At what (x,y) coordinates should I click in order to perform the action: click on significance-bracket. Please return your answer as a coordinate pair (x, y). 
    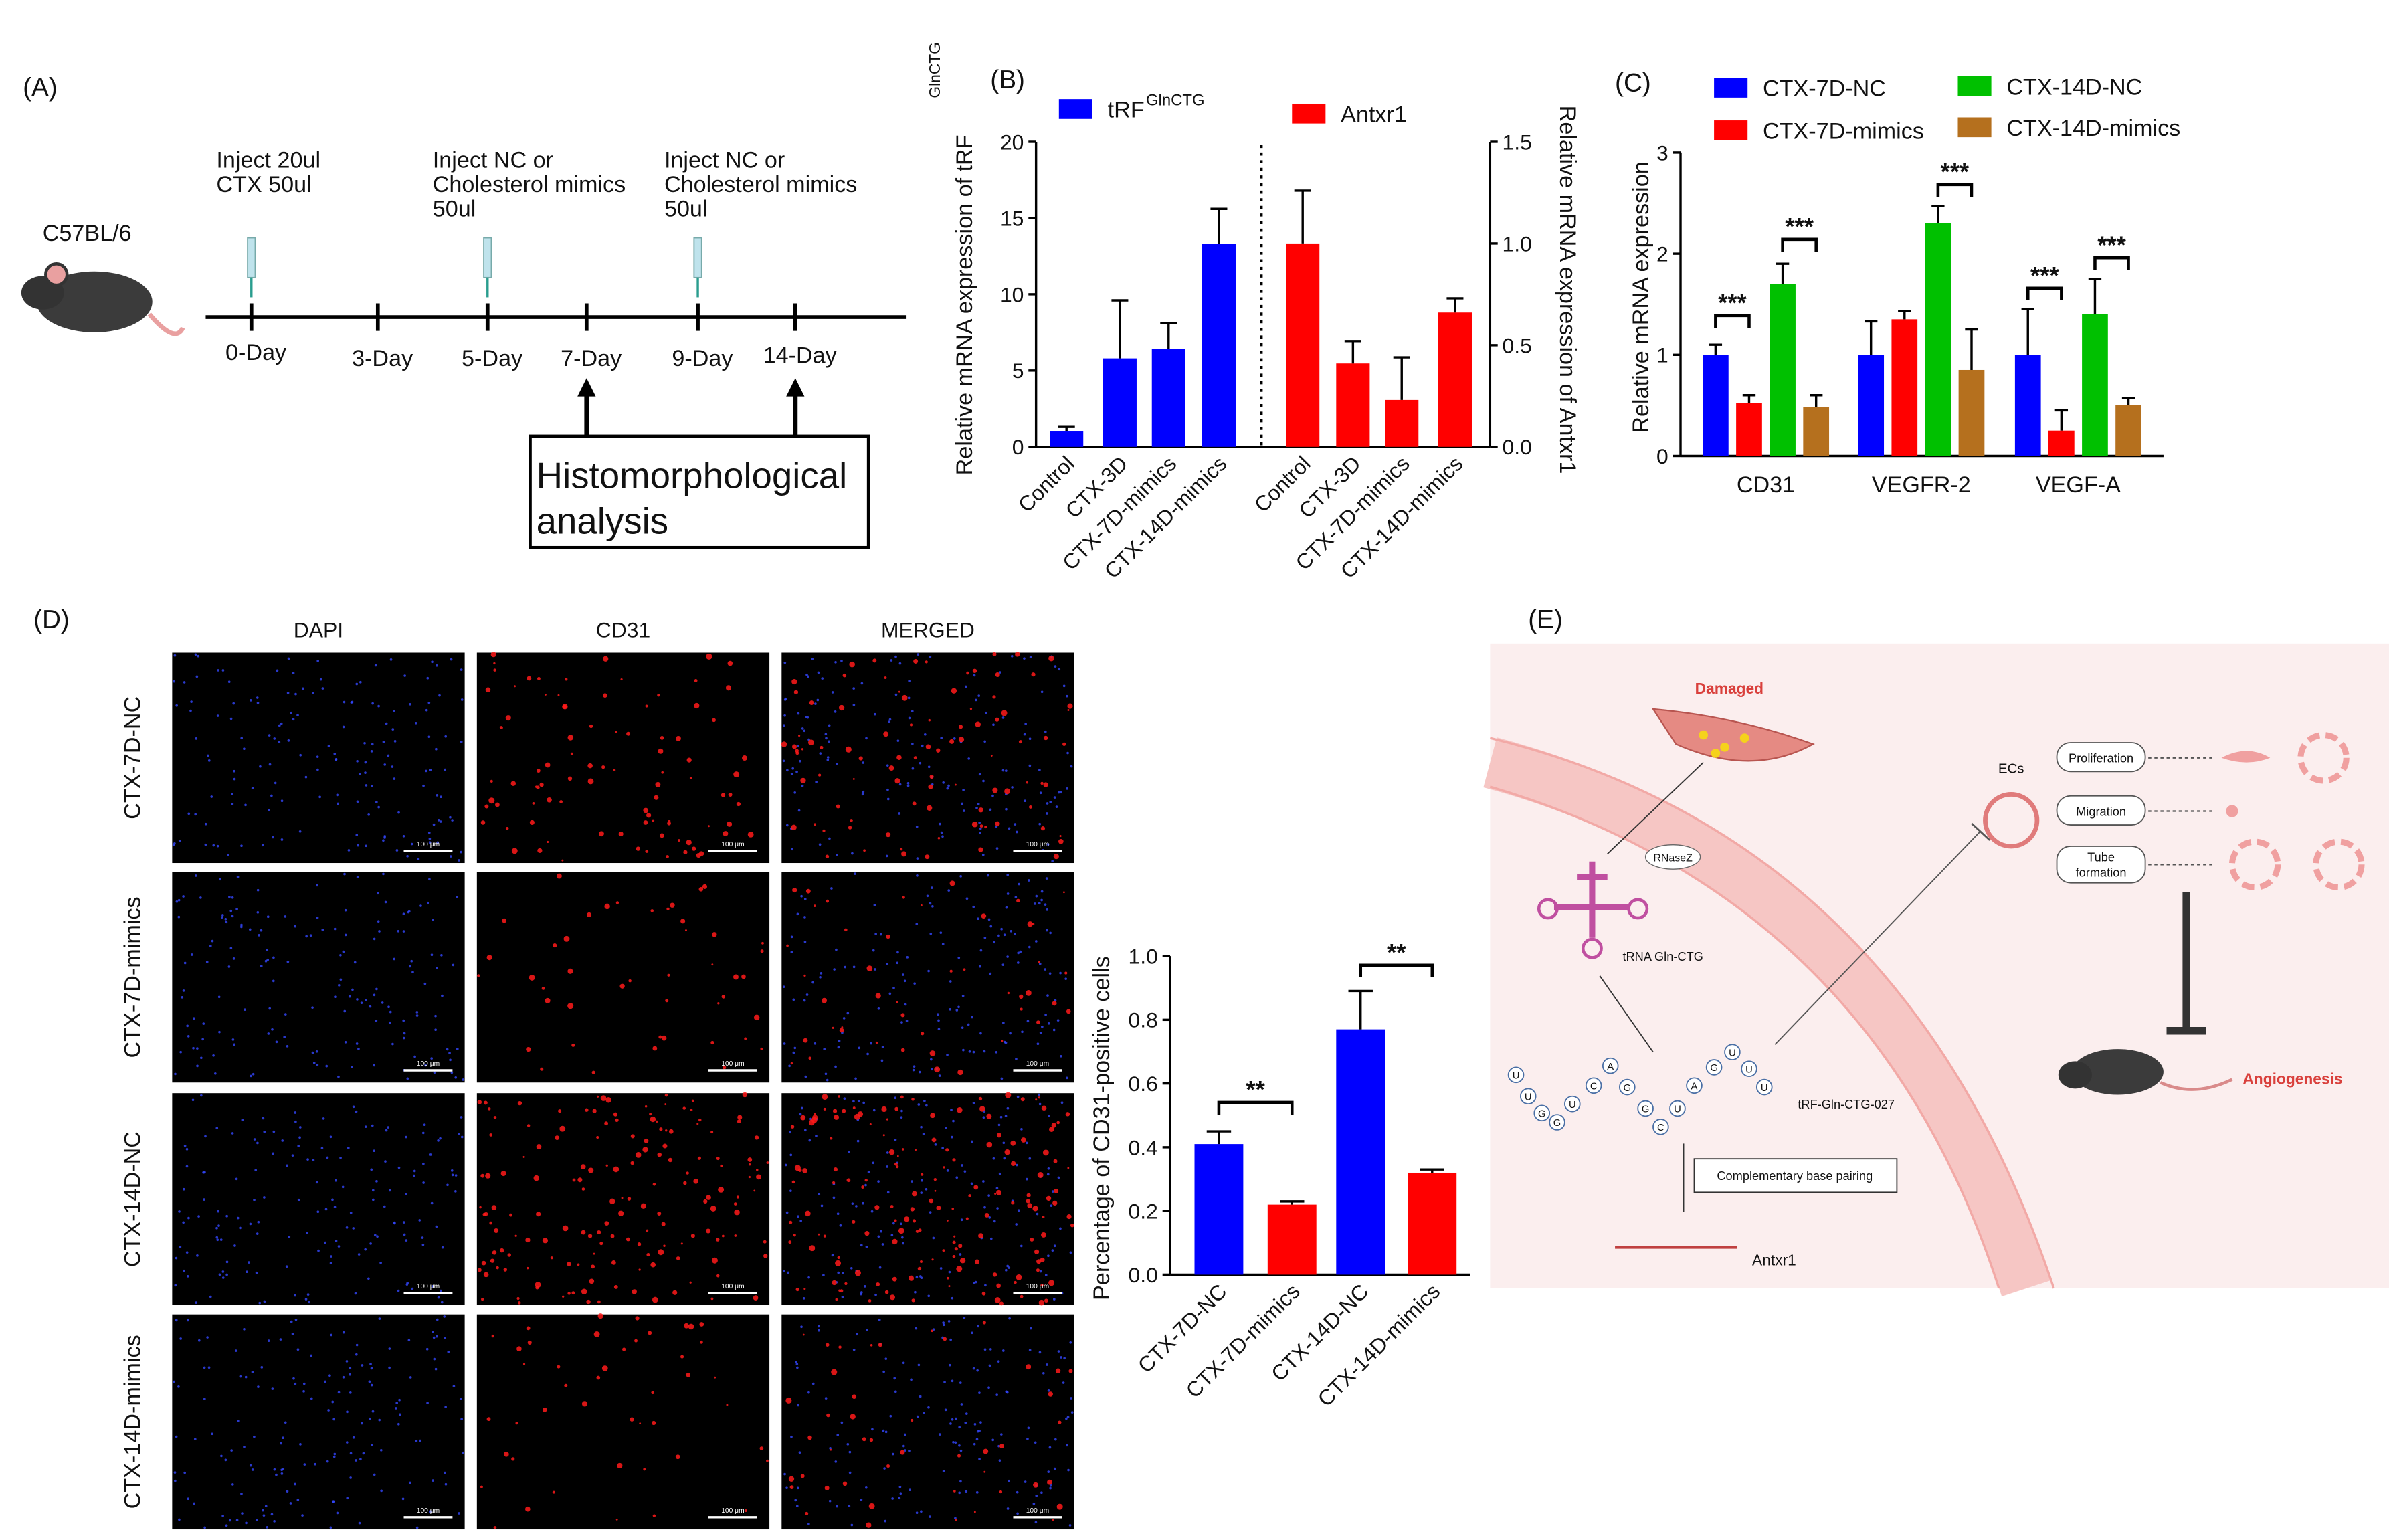
    Looking at the image, I should click on (1955, 190).